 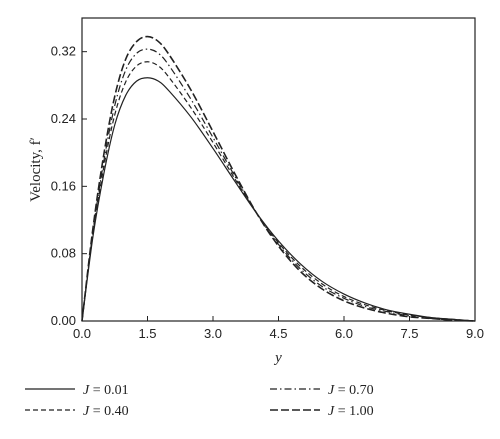 I want to click on legend: J = 0.01 J = 0.40 J = 0.70 J = 1.00, so click(x=199, y=401).